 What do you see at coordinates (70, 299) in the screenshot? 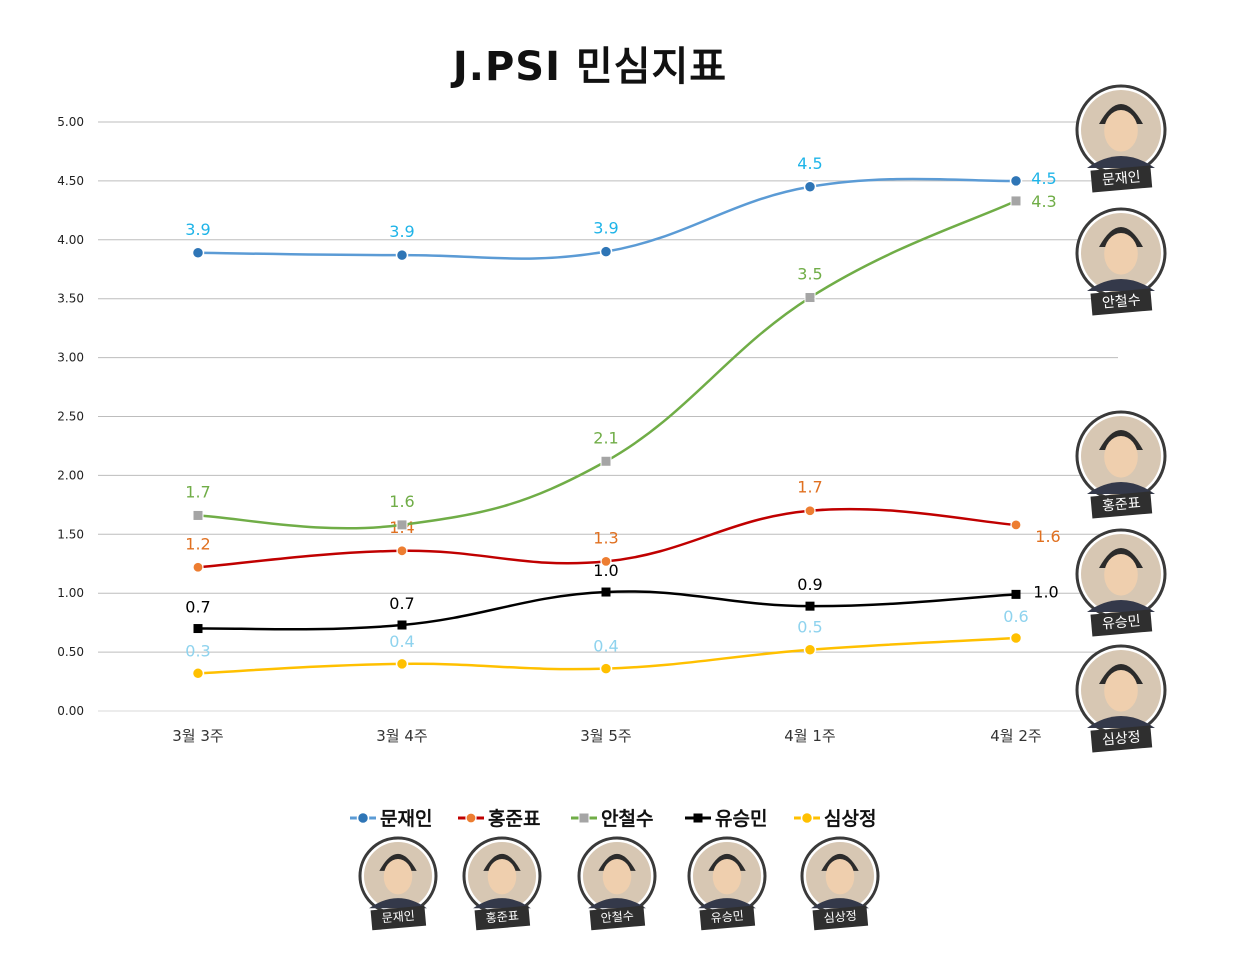
I see `y-tick-label: 3.50` at bounding box center [70, 299].